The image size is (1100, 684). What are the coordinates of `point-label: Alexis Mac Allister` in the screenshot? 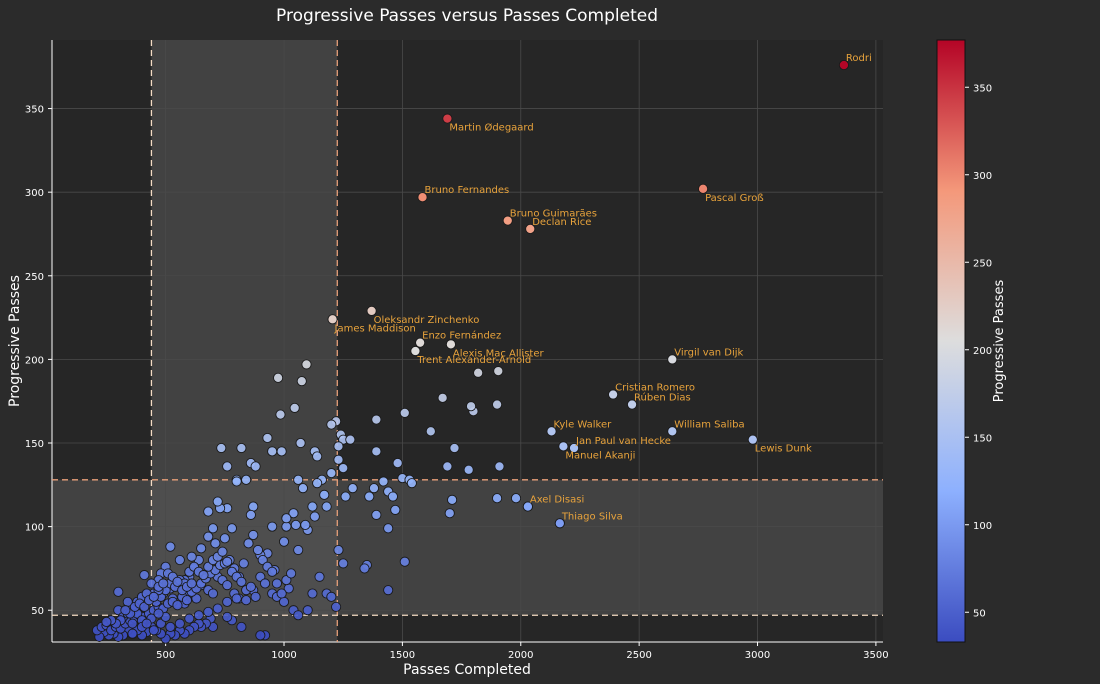 It's located at (499, 353).